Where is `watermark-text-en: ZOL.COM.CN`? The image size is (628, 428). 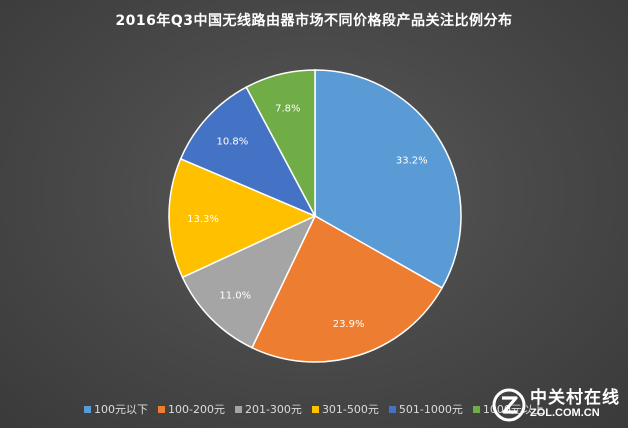
watermark-text-en: ZOL.COM.CN is located at coordinates (565, 413).